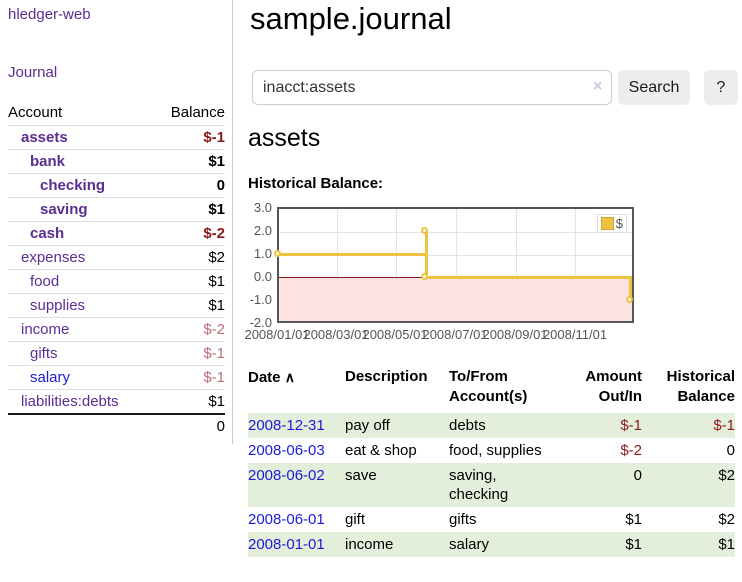 This screenshot has height=582, width=742. I want to click on clear-search-icon: ×, so click(598, 86).